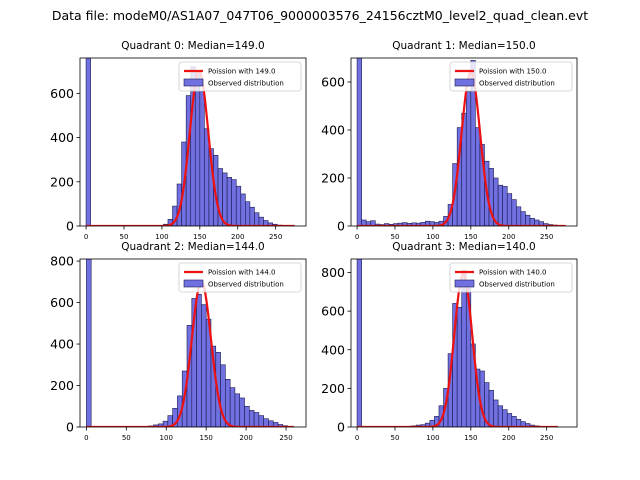 The image size is (640, 480). Describe the element at coordinates (463, 247) in the screenshot. I see `subplot-title: Quadrant 3: Median=140.0` at that location.